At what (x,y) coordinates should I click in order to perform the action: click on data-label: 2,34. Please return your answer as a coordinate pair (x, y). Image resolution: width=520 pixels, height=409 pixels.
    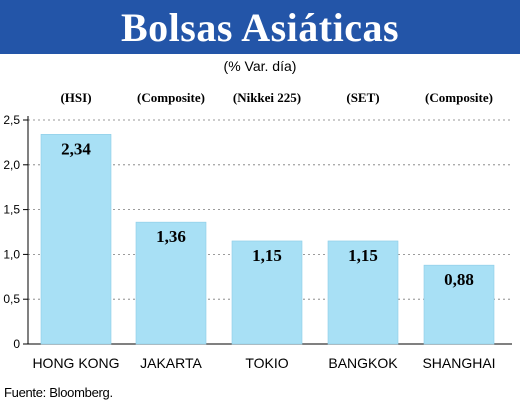
    Looking at the image, I should click on (76, 148).